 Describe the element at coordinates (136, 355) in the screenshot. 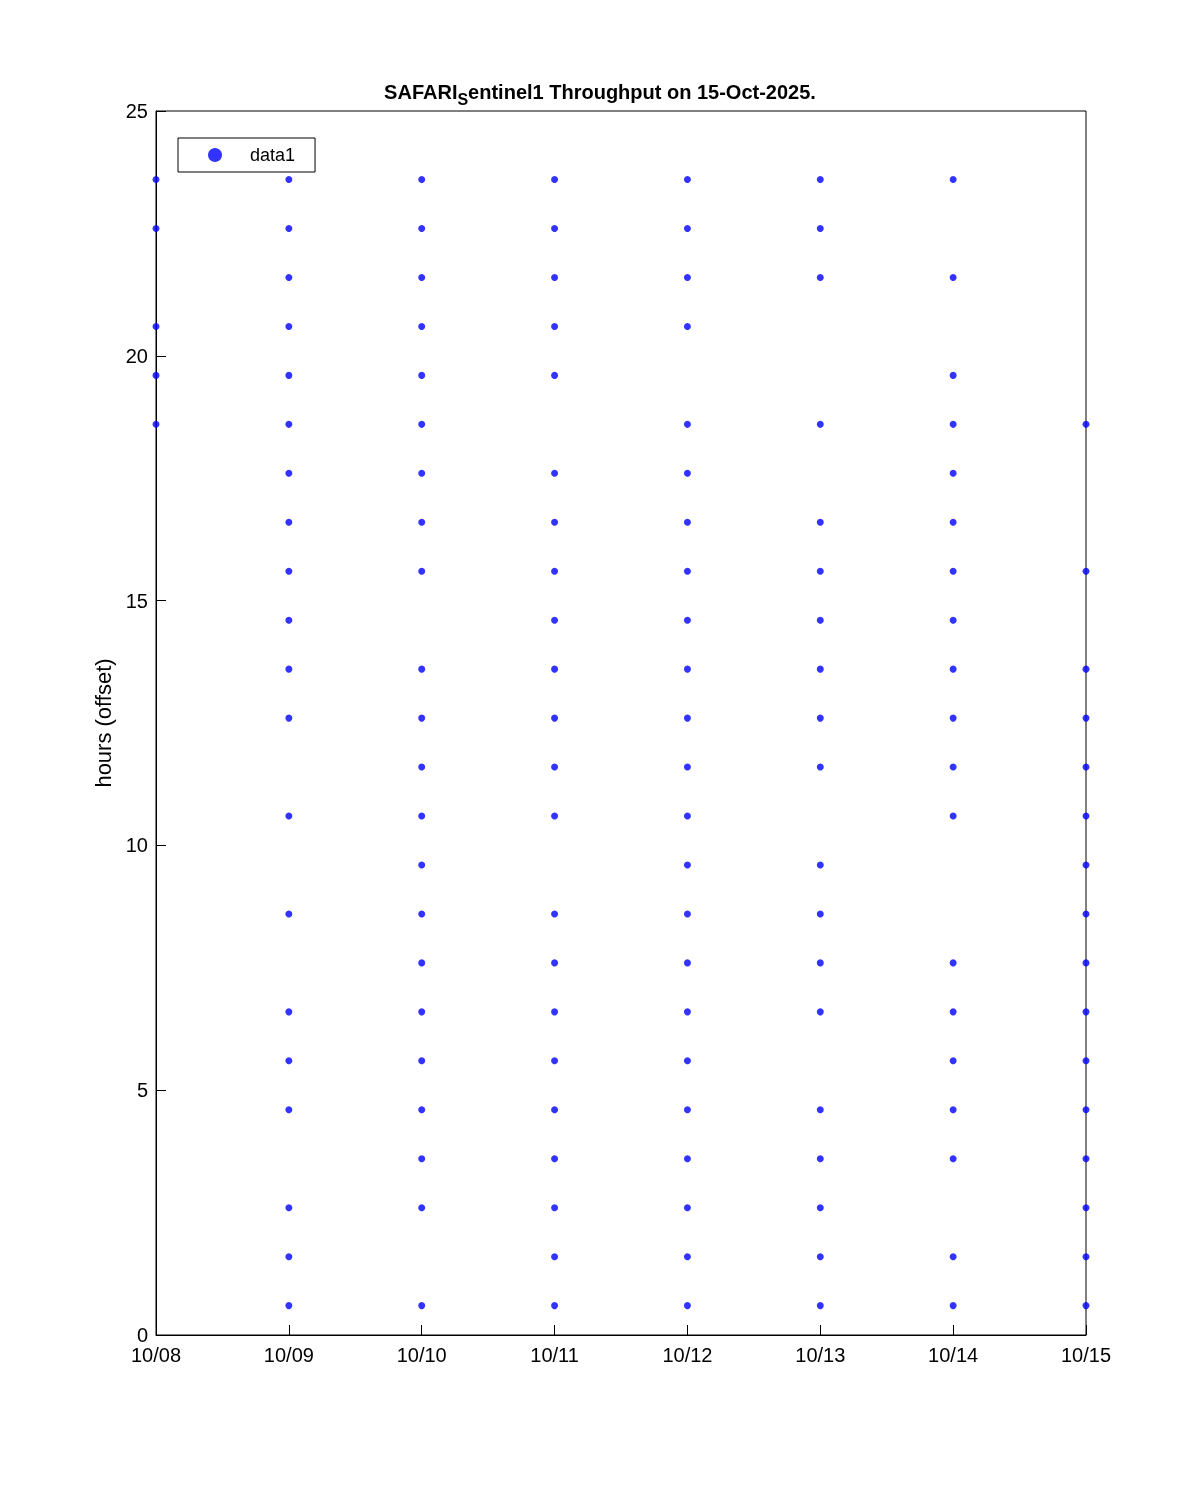

I see `y-tick-label: 20` at that location.